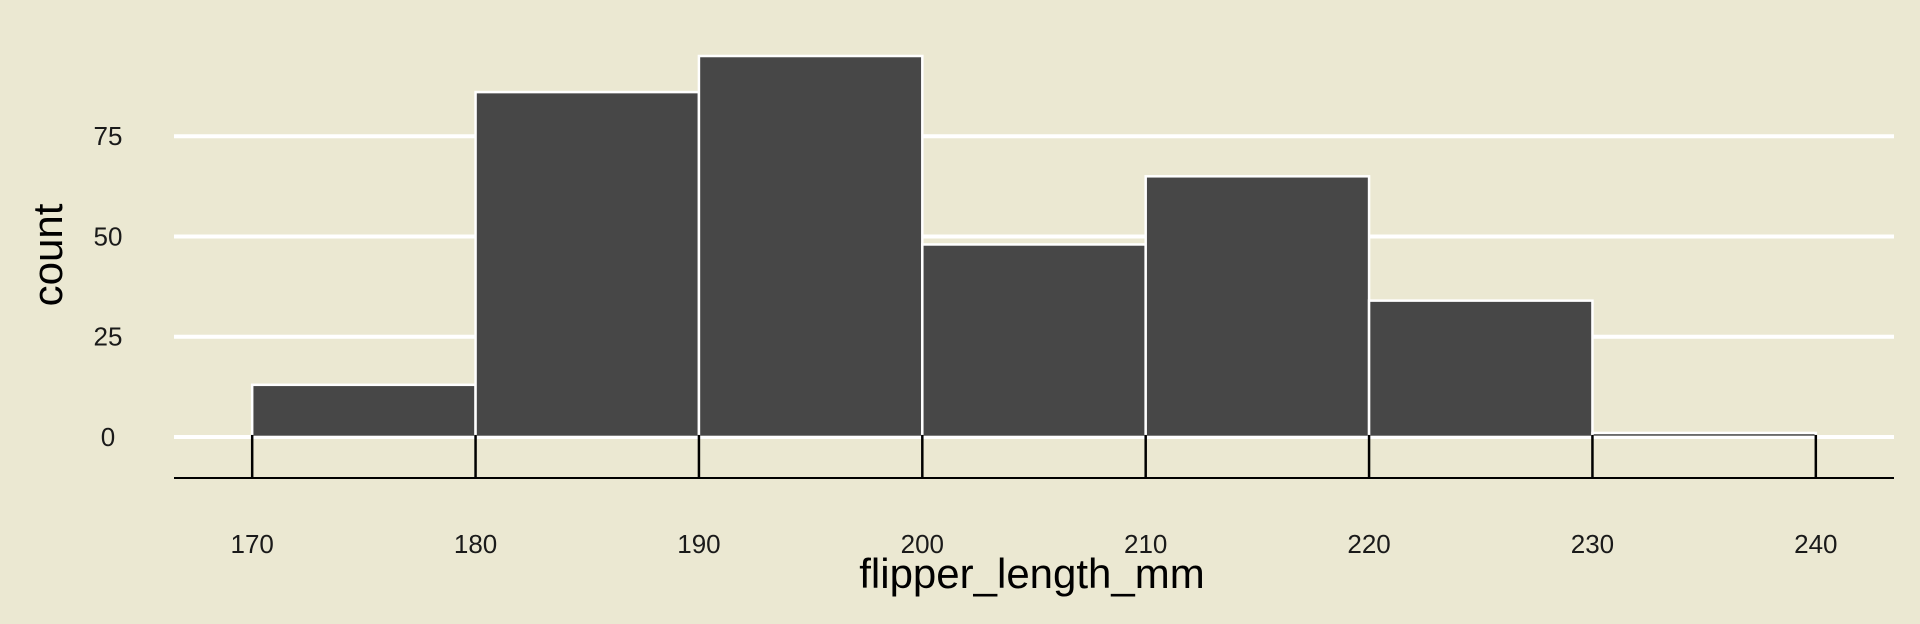 This screenshot has width=1920, height=624. I want to click on x-axis, so click(1034, 456).